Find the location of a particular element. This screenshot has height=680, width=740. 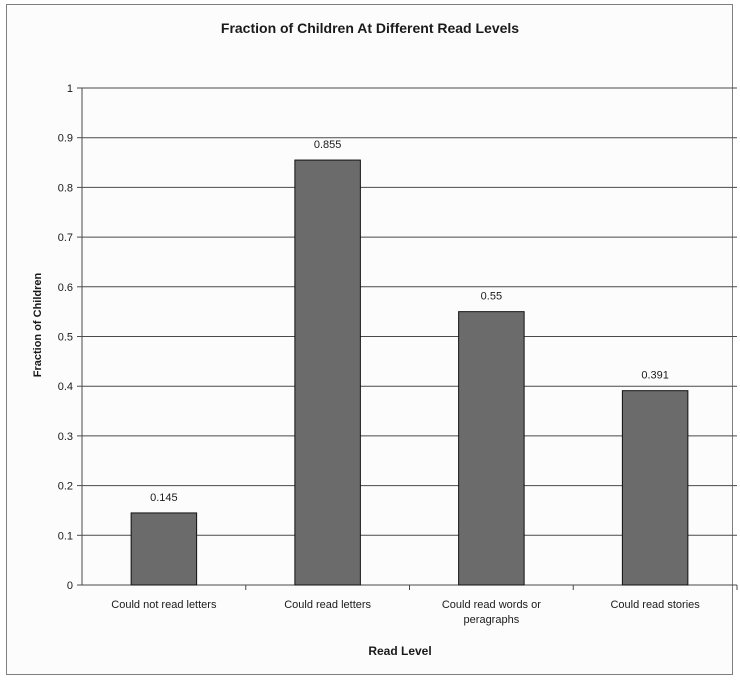

y-tick-label: 0 is located at coordinates (70, 586).